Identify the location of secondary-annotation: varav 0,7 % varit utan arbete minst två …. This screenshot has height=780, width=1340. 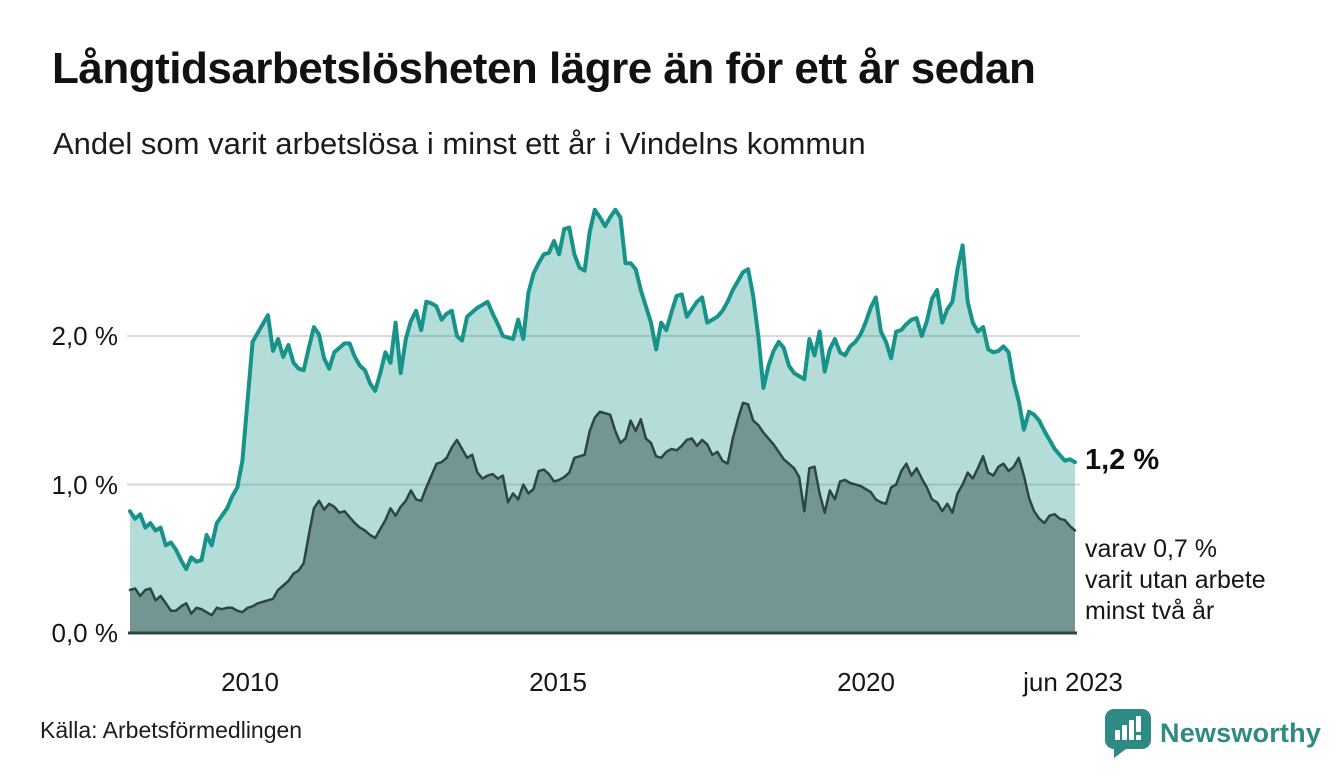
(1175, 580).